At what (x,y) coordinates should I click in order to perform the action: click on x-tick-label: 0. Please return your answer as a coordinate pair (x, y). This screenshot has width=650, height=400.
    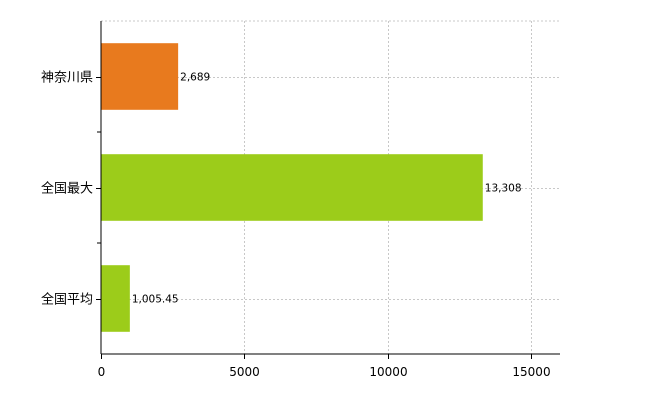
    Looking at the image, I should click on (102, 372).